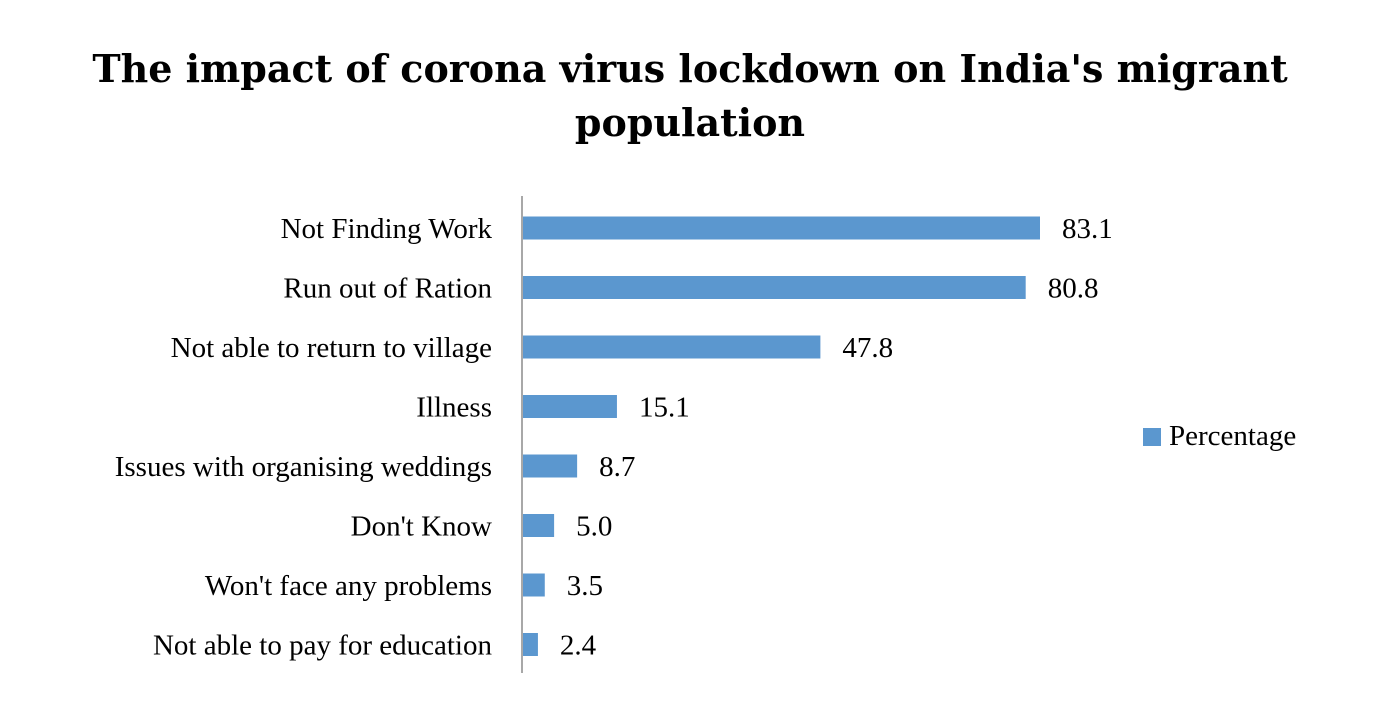  What do you see at coordinates (1087, 229) in the screenshot?
I see `value-label: 83.1` at bounding box center [1087, 229].